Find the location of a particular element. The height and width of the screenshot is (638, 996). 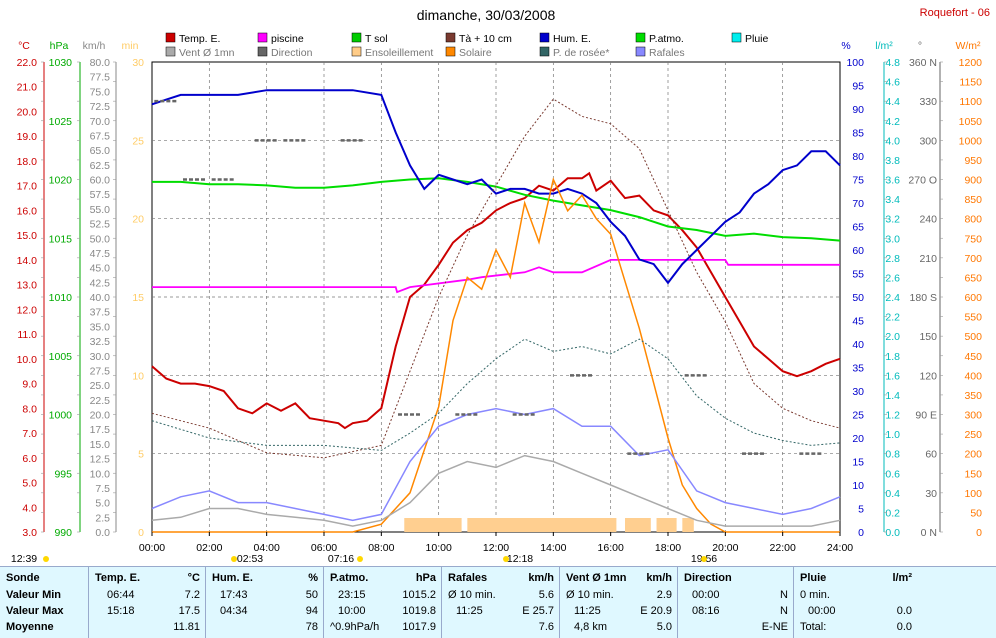

axis-tick-hum: 30 is located at coordinates (858, 392).